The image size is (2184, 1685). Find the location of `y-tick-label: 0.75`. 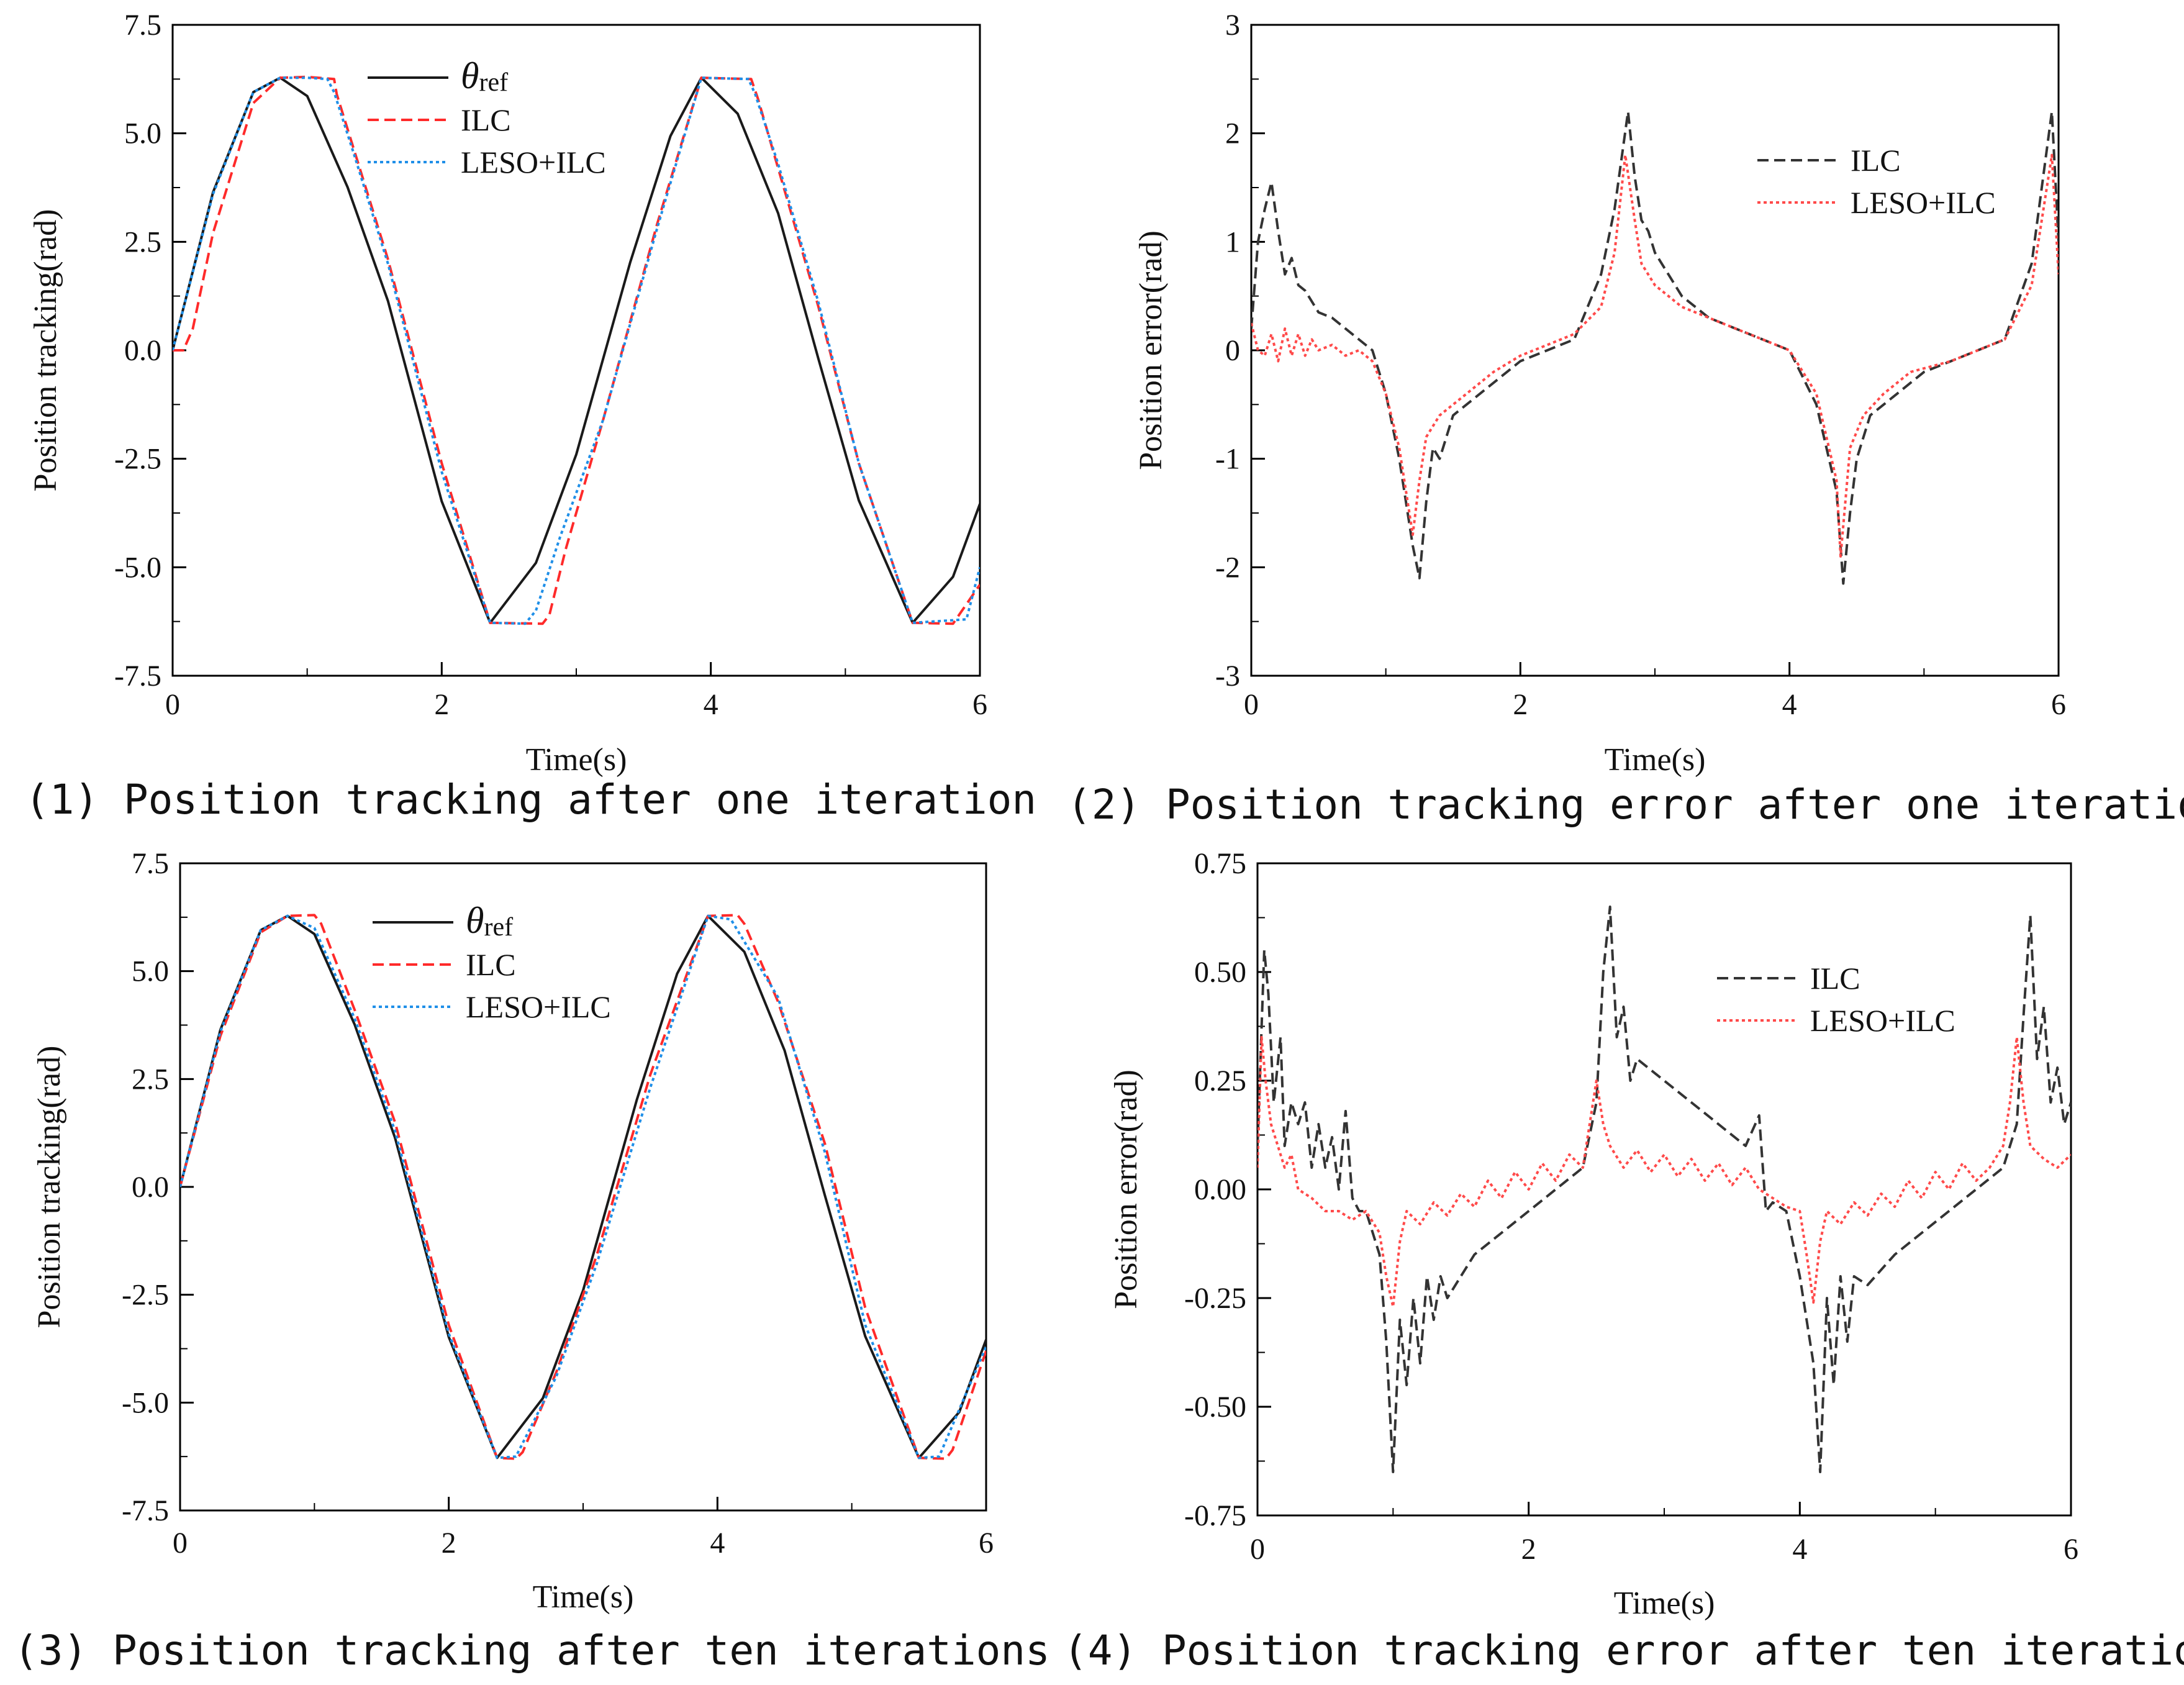

y-tick-label: 0.75 is located at coordinates (1220, 863).